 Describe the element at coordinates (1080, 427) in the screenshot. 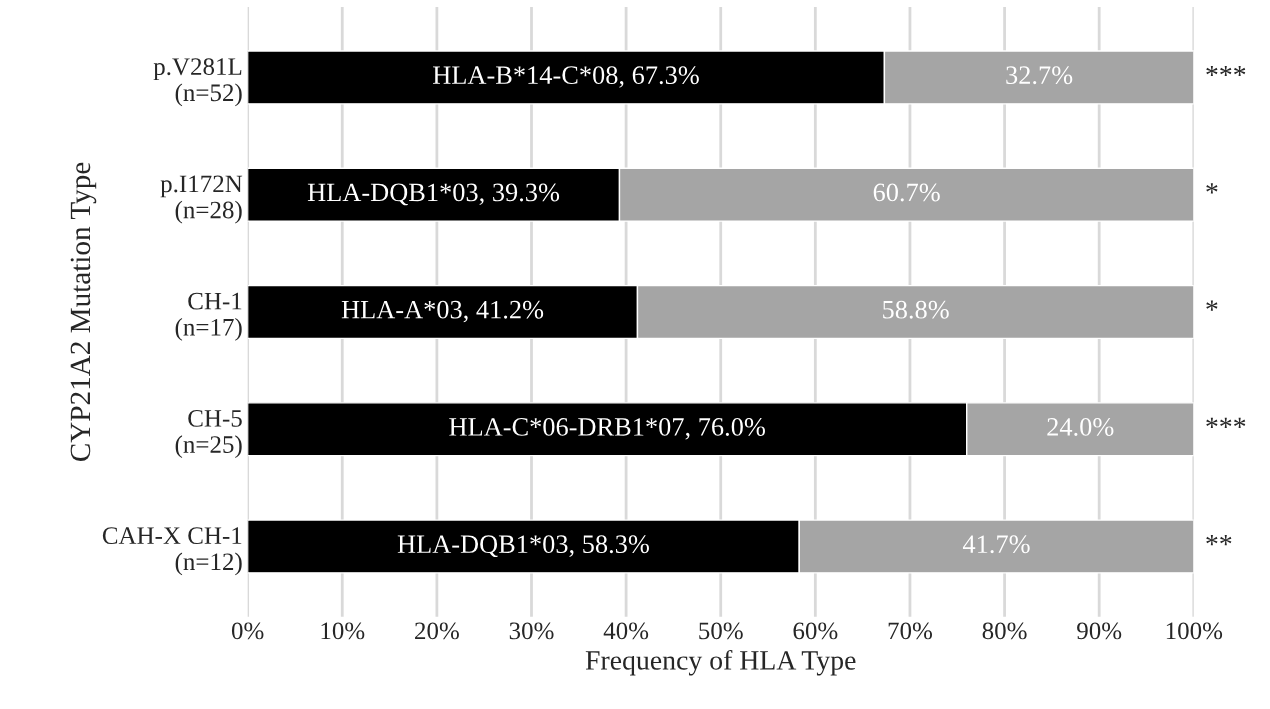

I see `data-label: 24.0%` at that location.